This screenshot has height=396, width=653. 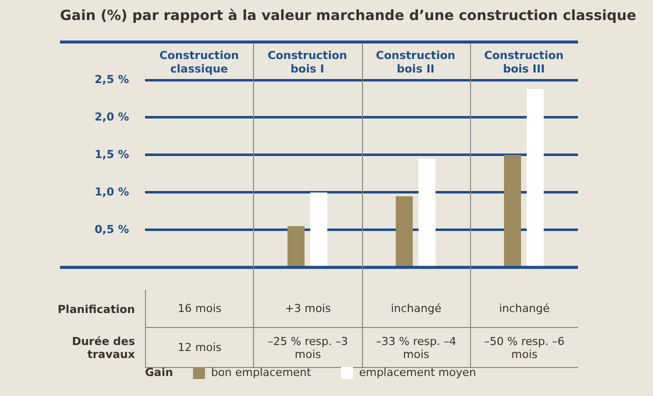 I want to click on text: –25 % resp. –3 mois, so click(x=308, y=347).